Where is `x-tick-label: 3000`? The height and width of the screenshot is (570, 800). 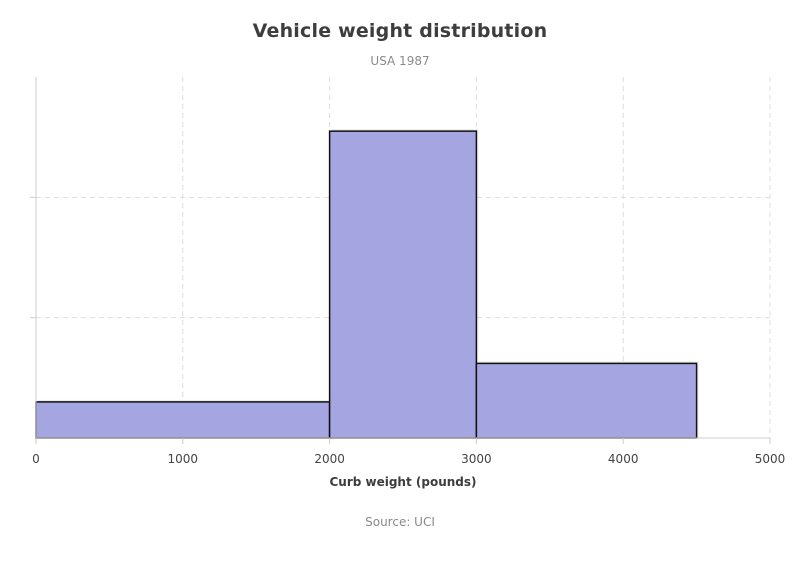 x-tick-label: 3000 is located at coordinates (476, 459).